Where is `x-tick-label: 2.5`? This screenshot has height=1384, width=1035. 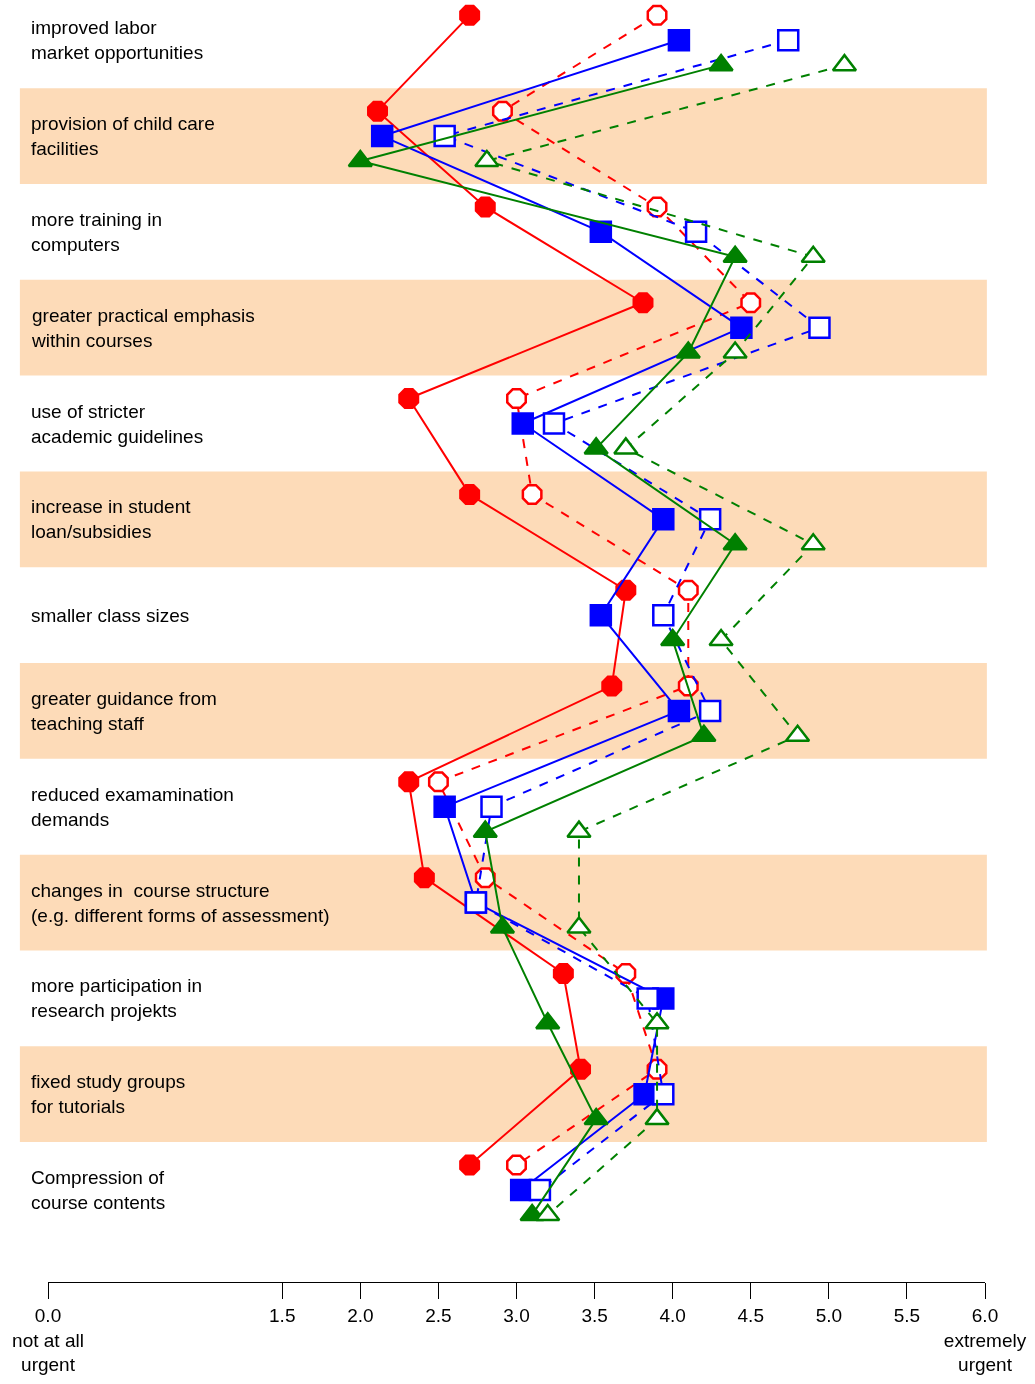
x-tick-label: 2.5 is located at coordinates (438, 1315).